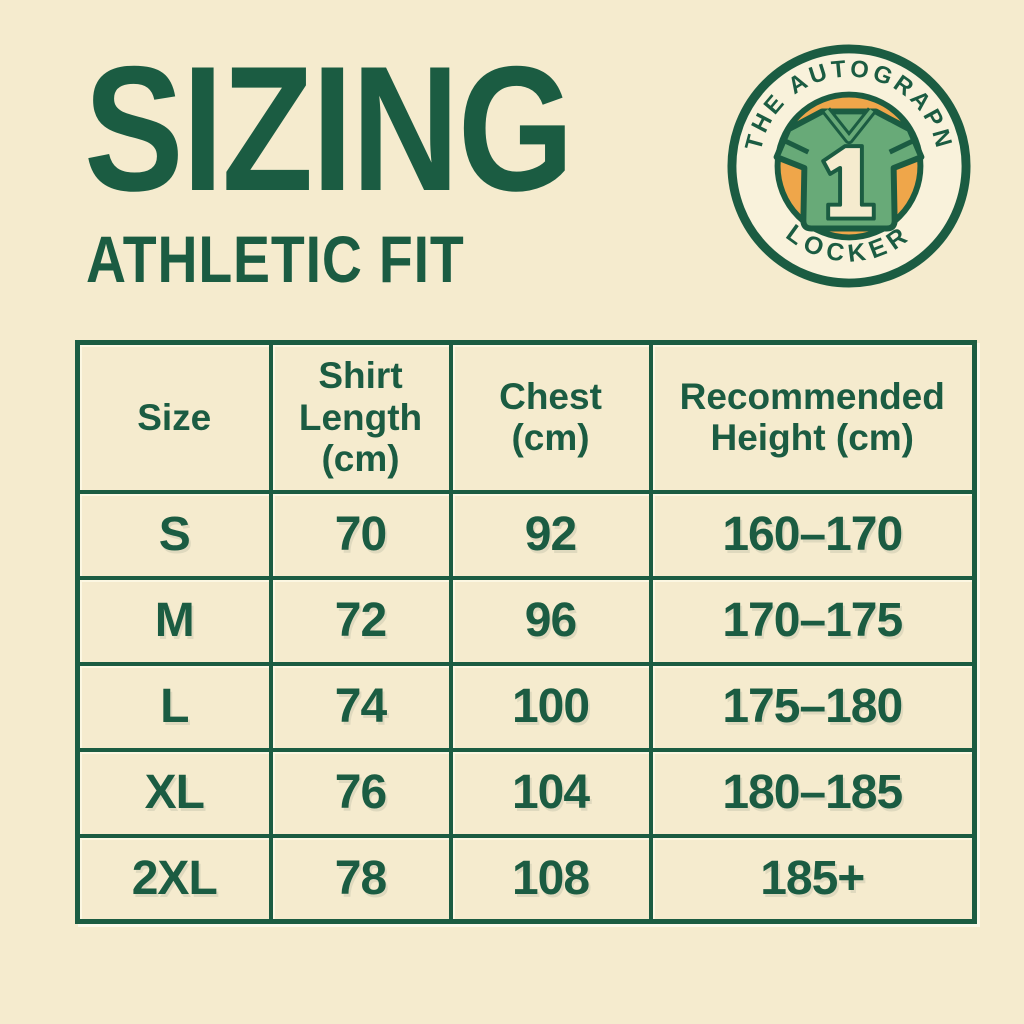 Image resolution: width=1024 pixels, height=1024 pixels. I want to click on brand-badge: THE AUTOGRAPN LOCKER, so click(849, 166).